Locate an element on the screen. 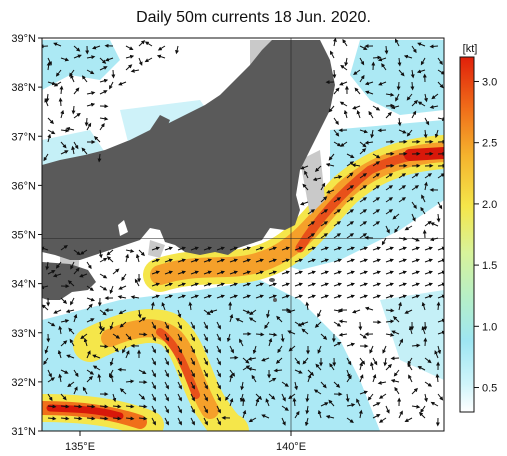  latitude-label: 33°N is located at coordinates (23, 334).